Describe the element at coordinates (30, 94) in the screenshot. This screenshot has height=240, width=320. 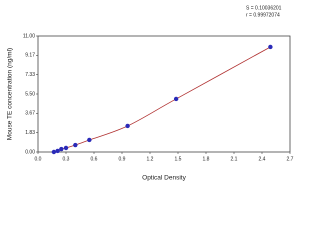
I see `y-tick-label: 5.50` at that location.